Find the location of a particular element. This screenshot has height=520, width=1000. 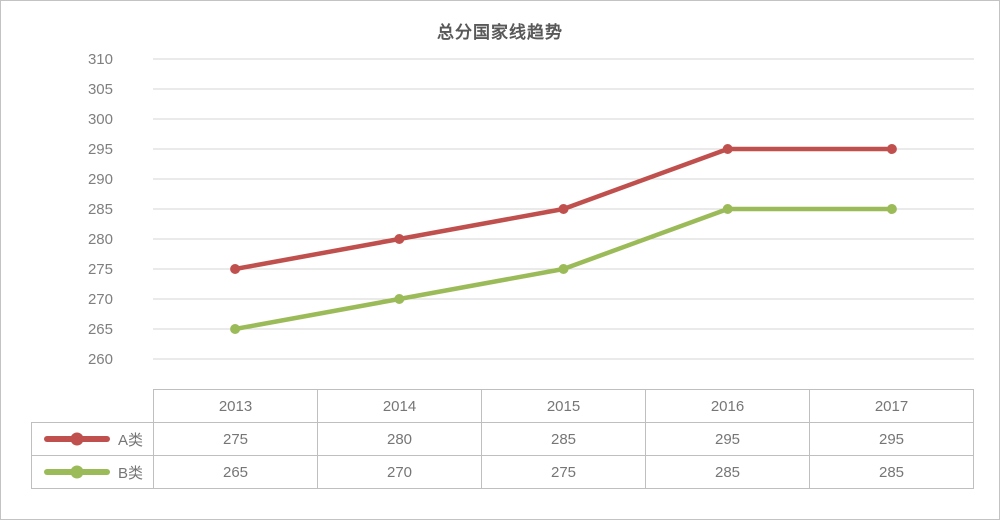

legend-key: B类 is located at coordinates (92, 472).